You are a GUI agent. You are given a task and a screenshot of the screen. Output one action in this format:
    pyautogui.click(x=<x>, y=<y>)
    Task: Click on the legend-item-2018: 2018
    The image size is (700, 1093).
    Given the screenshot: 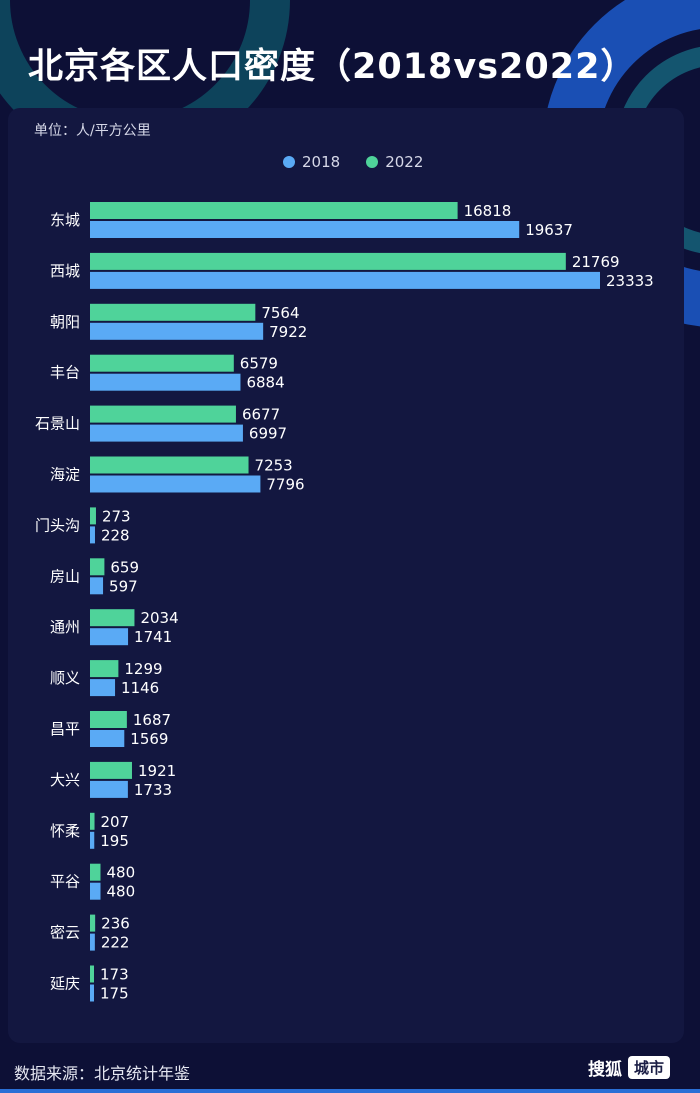 What is the action you would take?
    pyautogui.click(x=311, y=162)
    